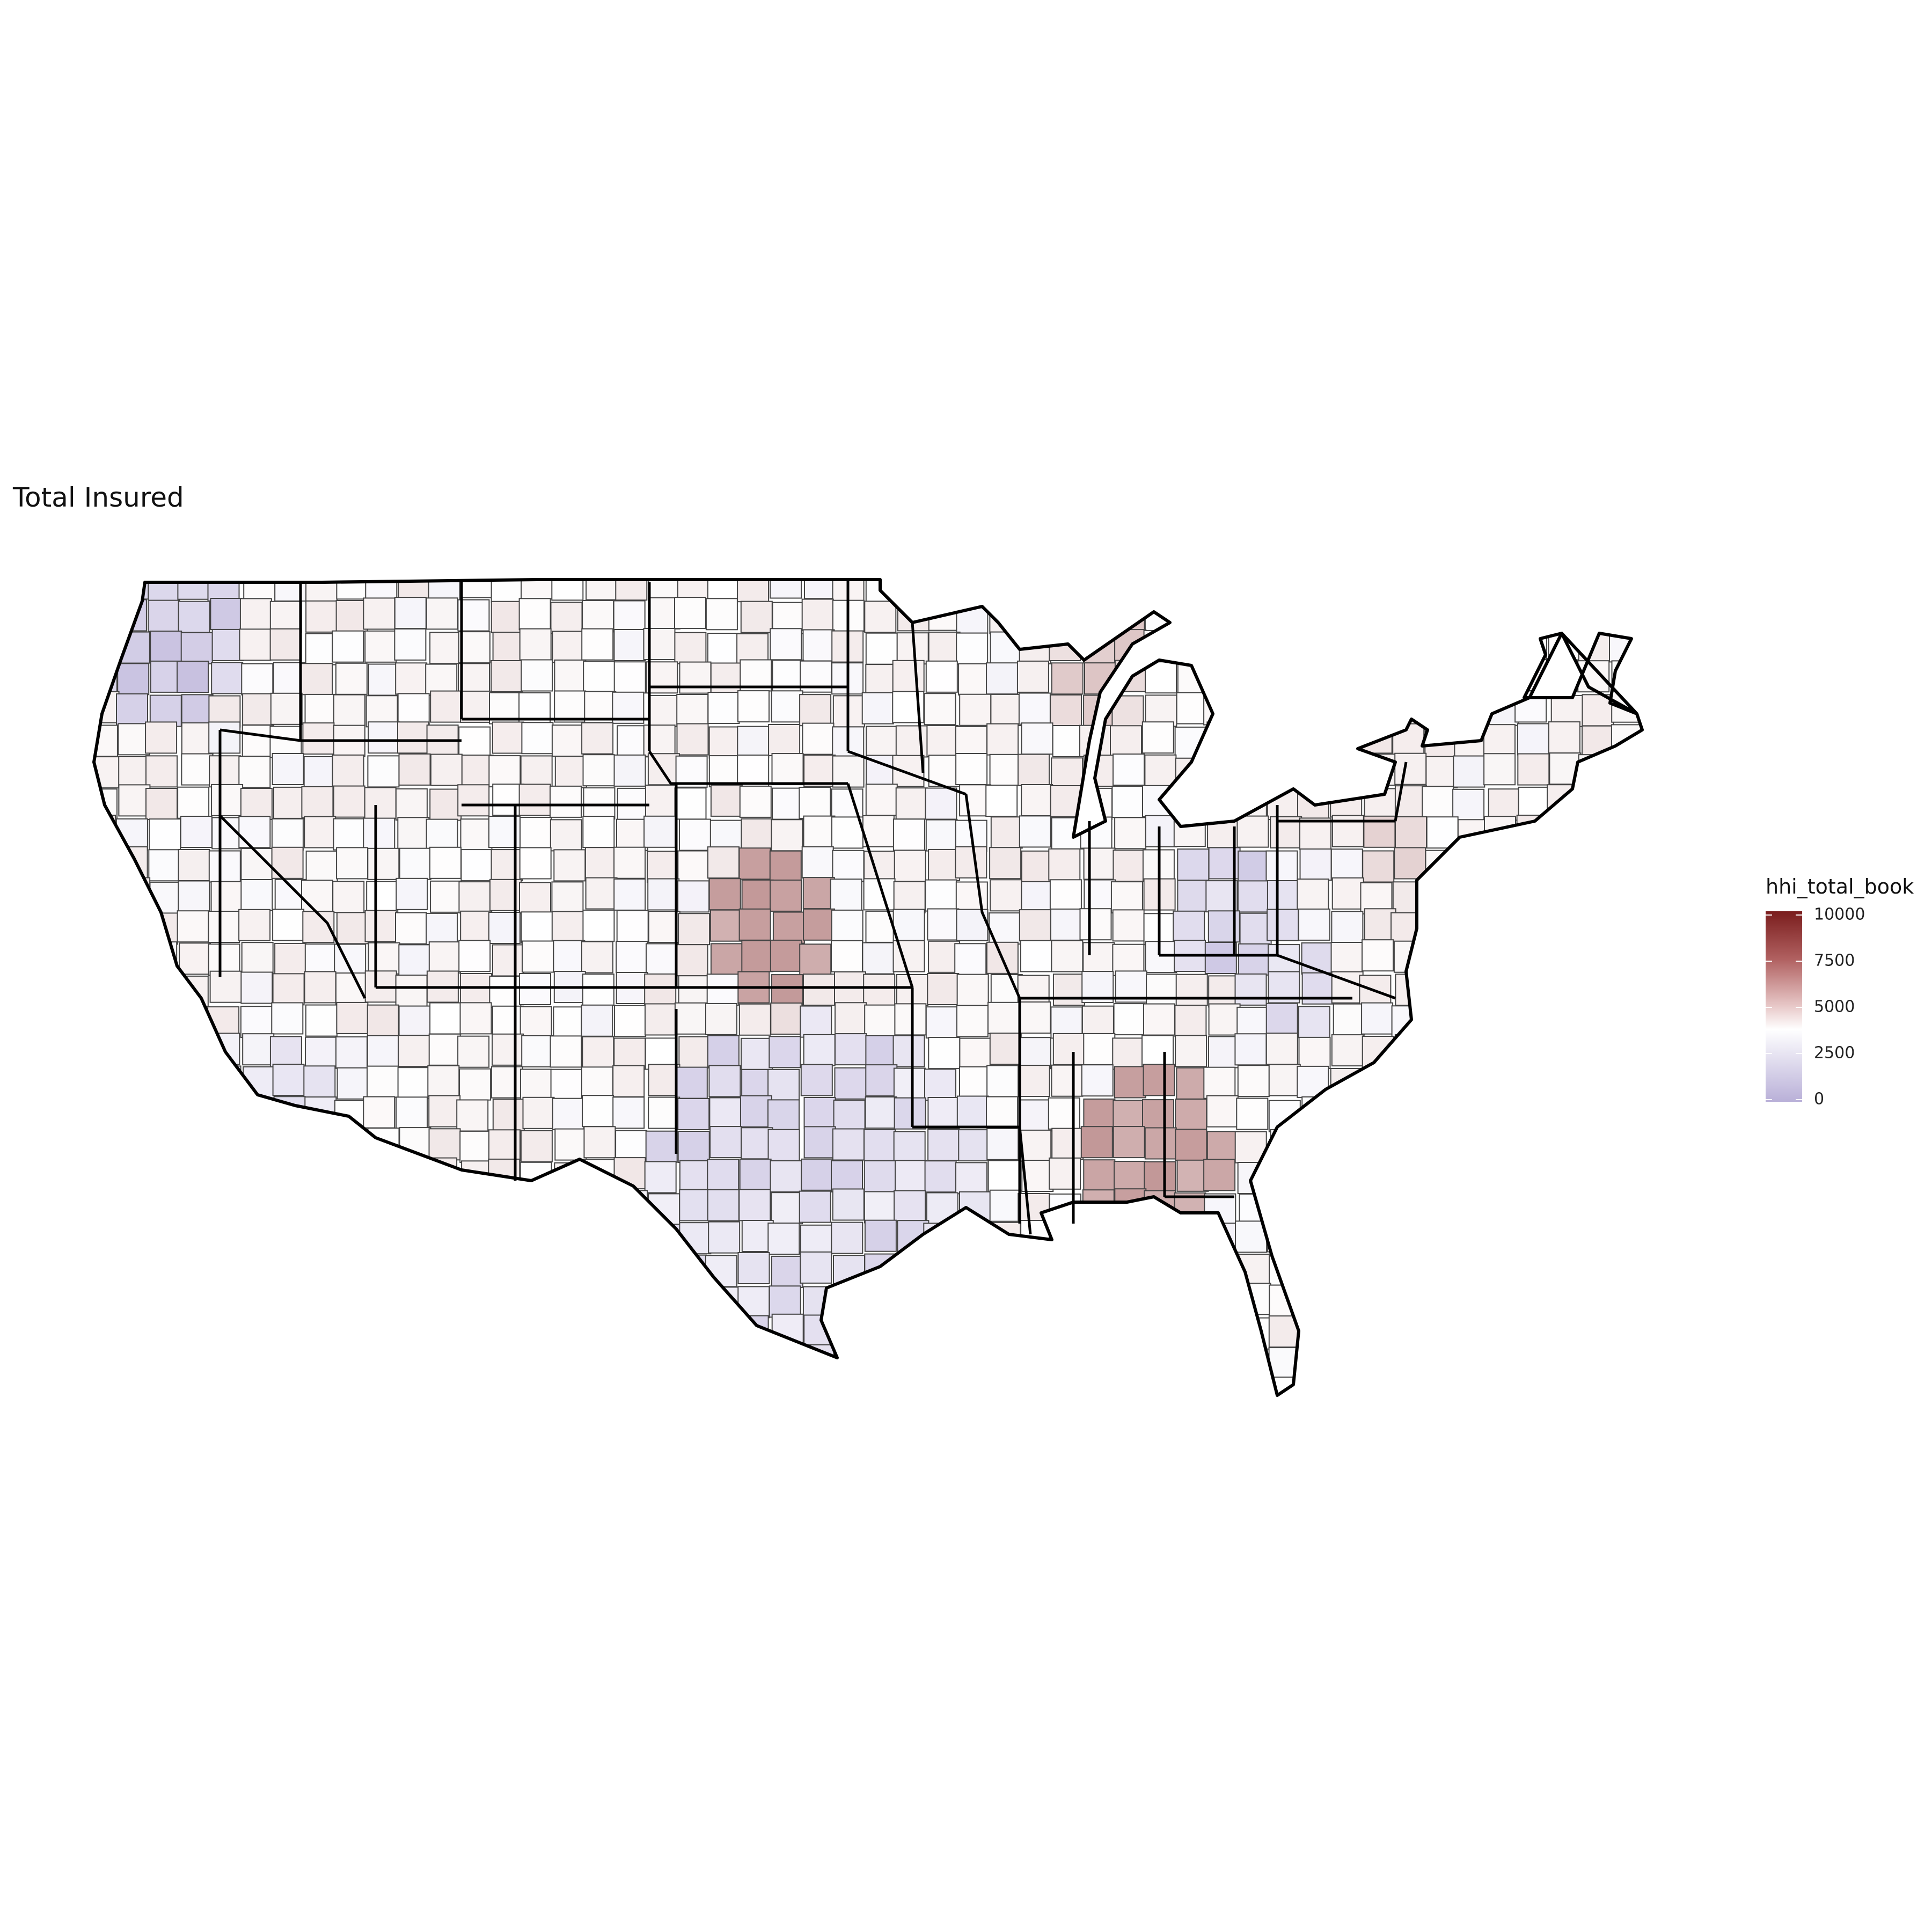  What do you see at coordinates (918, 697) in the screenshot?
I see `state-border-line` at bounding box center [918, 697].